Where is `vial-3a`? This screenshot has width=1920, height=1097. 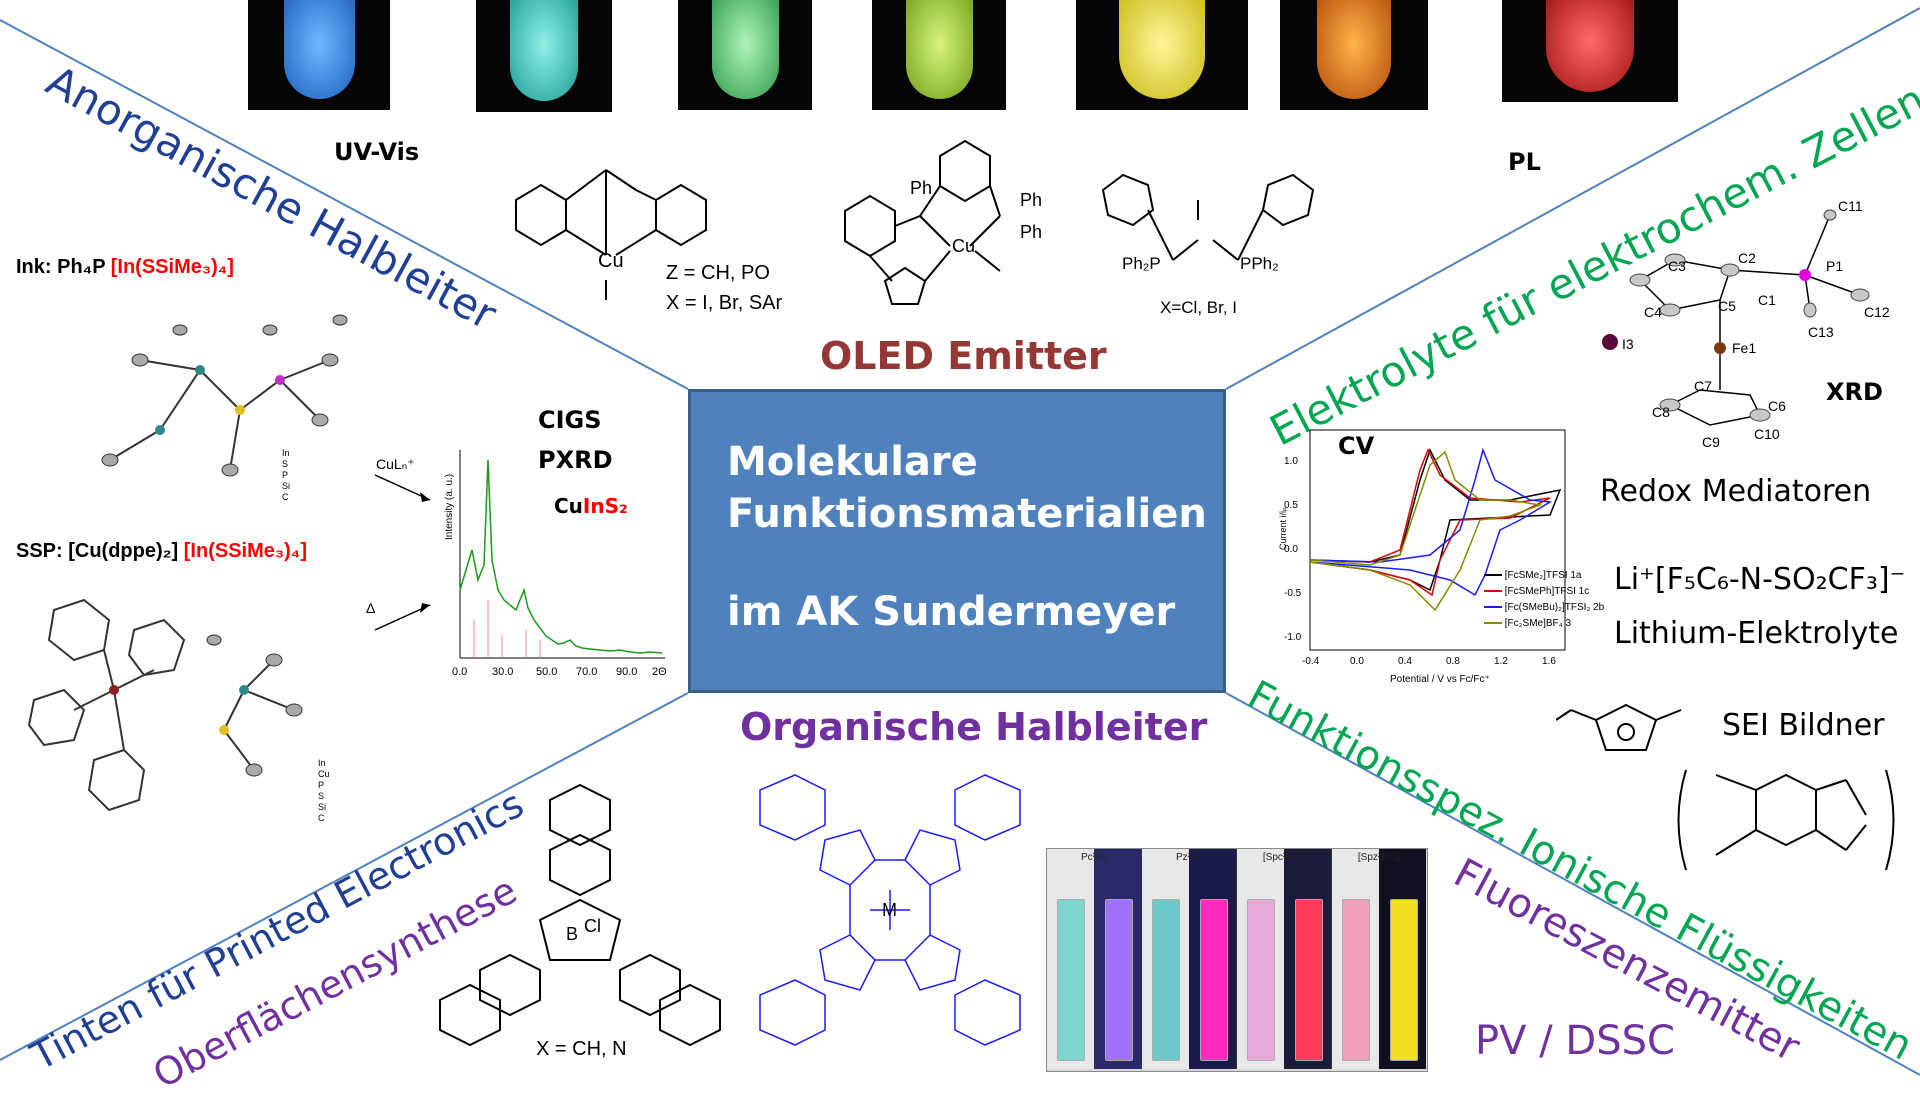
vial-3a is located at coordinates (1261, 980).